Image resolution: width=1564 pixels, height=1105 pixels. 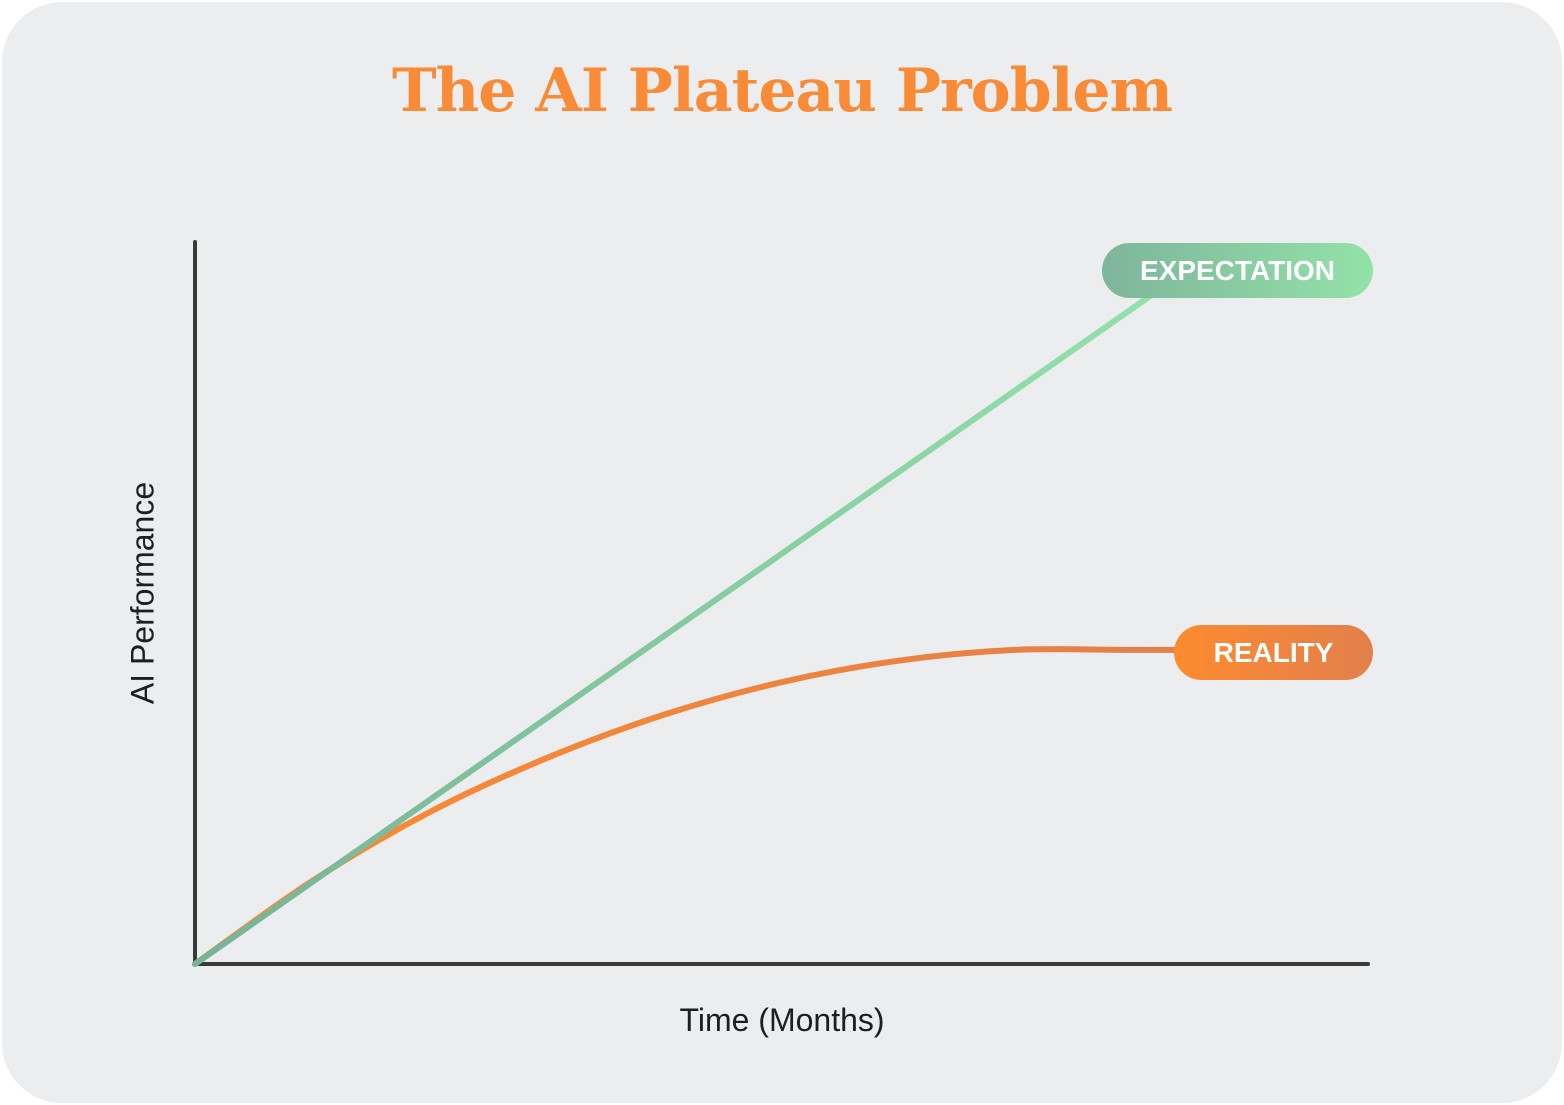 What do you see at coordinates (1273, 652) in the screenshot?
I see `reality-legend-pill: REALITY` at bounding box center [1273, 652].